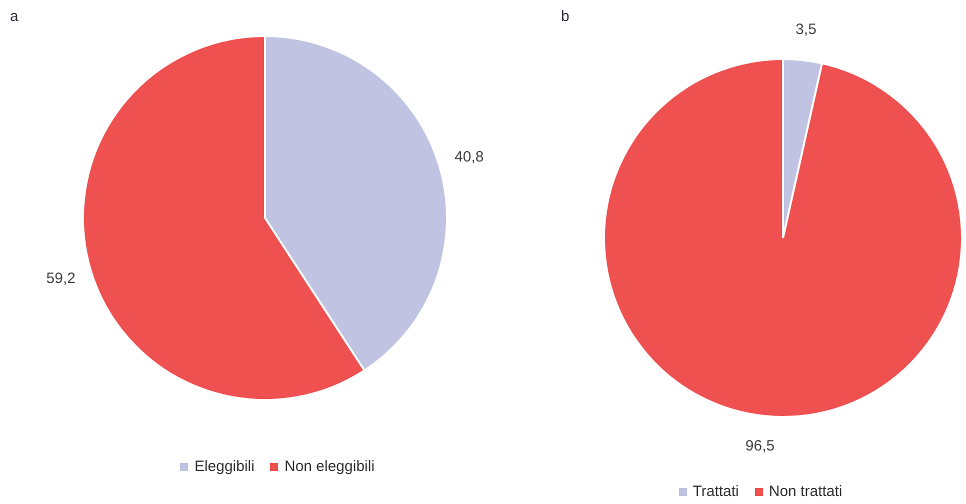 This screenshot has height=504, width=966. I want to click on data-label: 40,8, so click(469, 157).